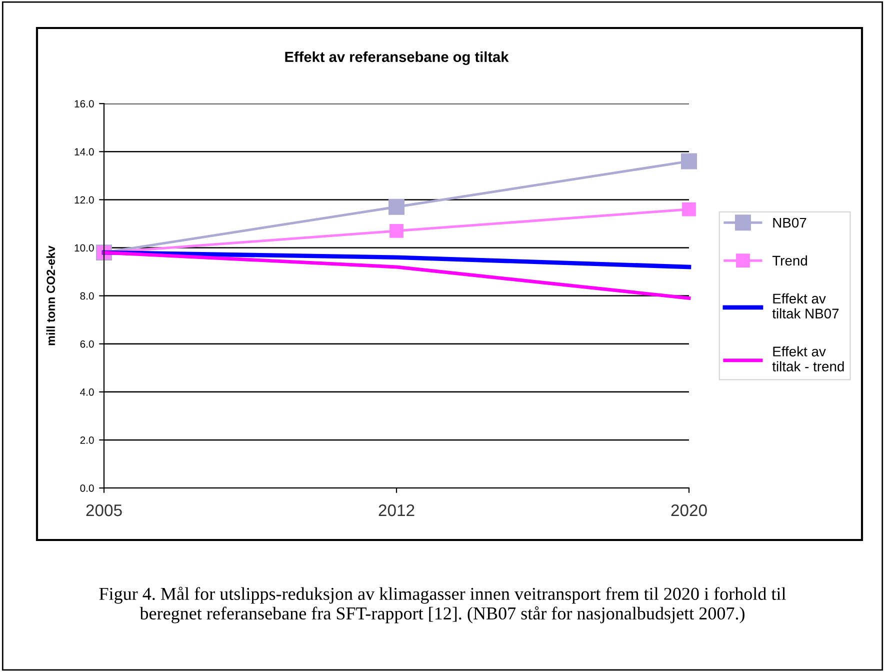  Describe the element at coordinates (87, 296) in the screenshot. I see `y-tick-label: 8.0` at that location.